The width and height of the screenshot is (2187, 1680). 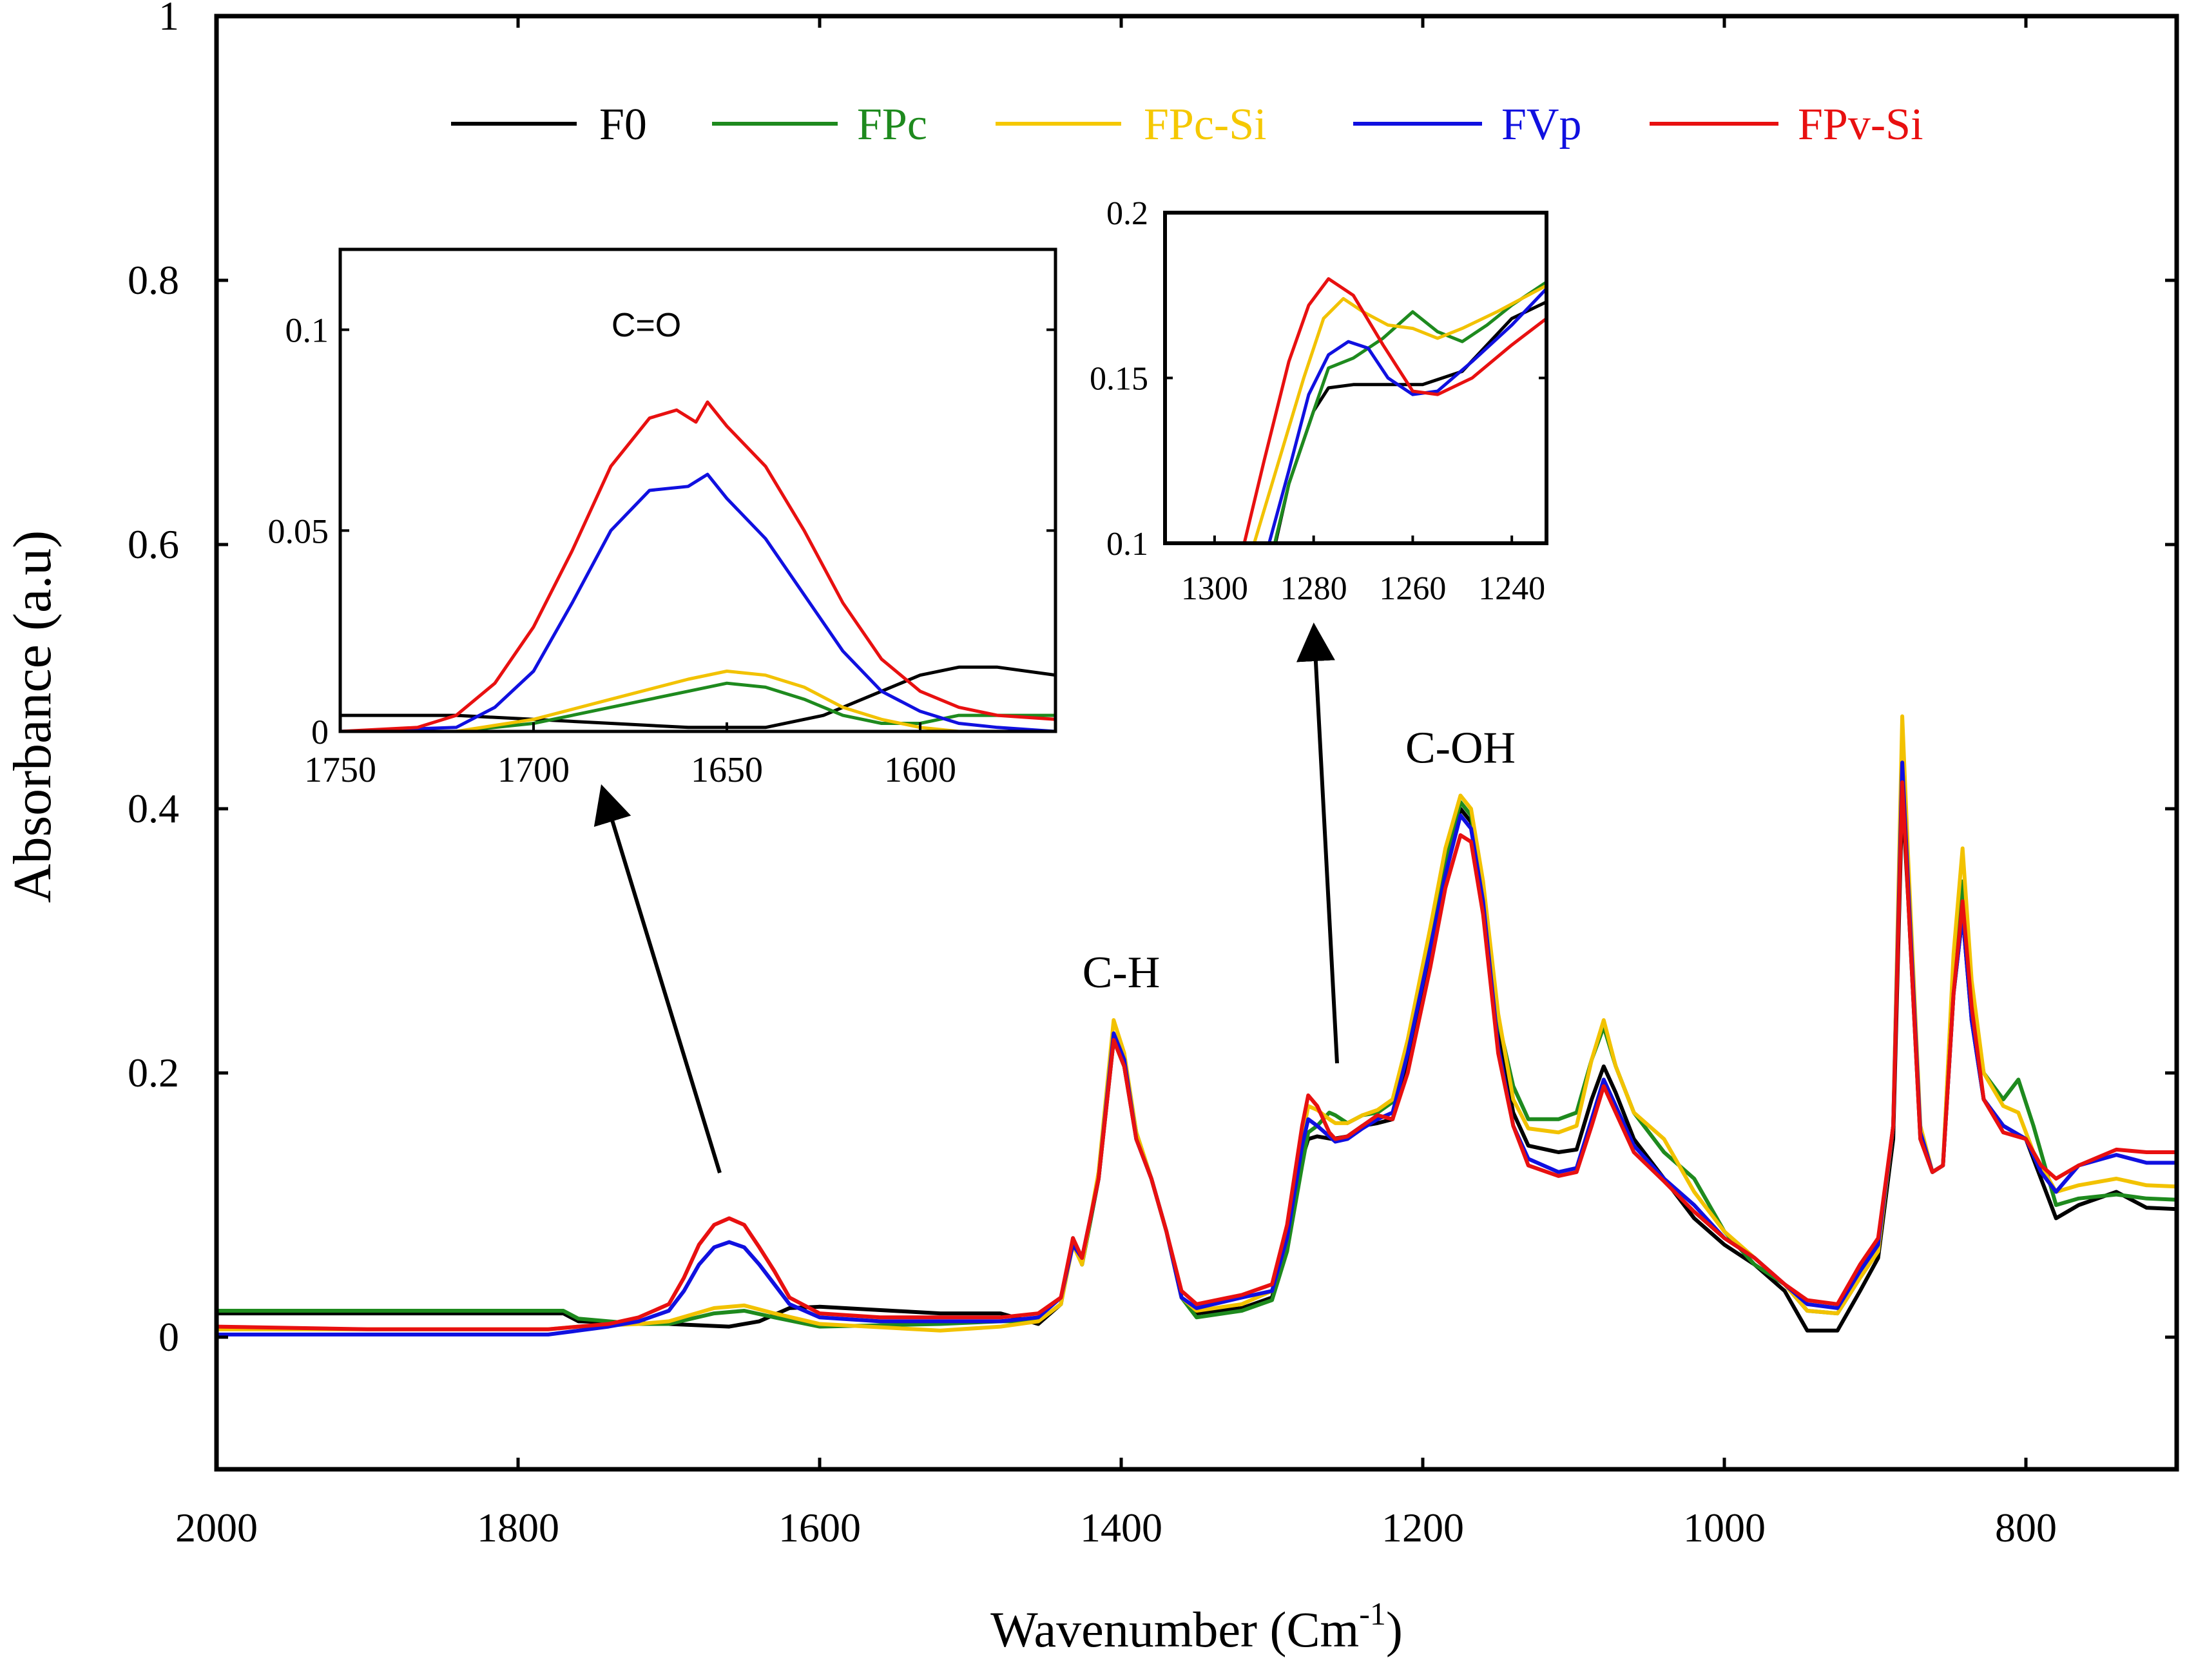 What do you see at coordinates (920, 770) in the screenshot?
I see `inset-carbonyl-x-tick-label-1600: 1600` at bounding box center [920, 770].